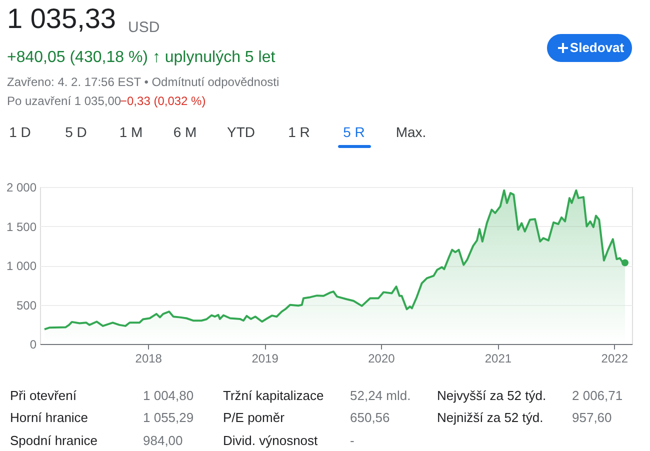 This screenshot has height=451, width=650. What do you see at coordinates (490, 417) in the screenshot?
I see `text: Nejnižší za 52 týd.` at bounding box center [490, 417].